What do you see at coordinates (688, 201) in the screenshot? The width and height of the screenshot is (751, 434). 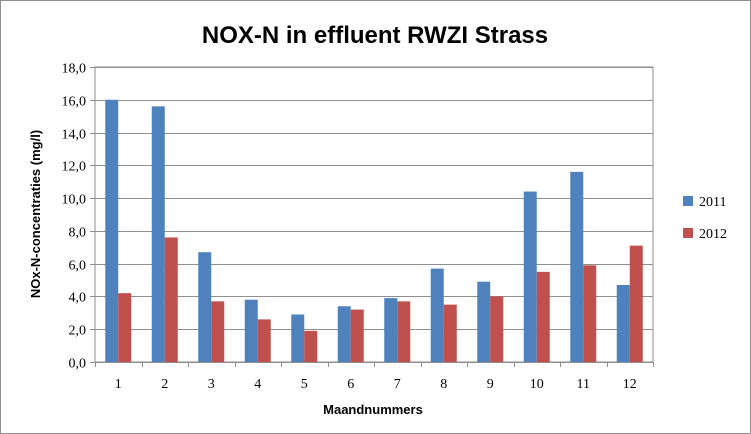 I see `legend-swatch-2011` at bounding box center [688, 201].